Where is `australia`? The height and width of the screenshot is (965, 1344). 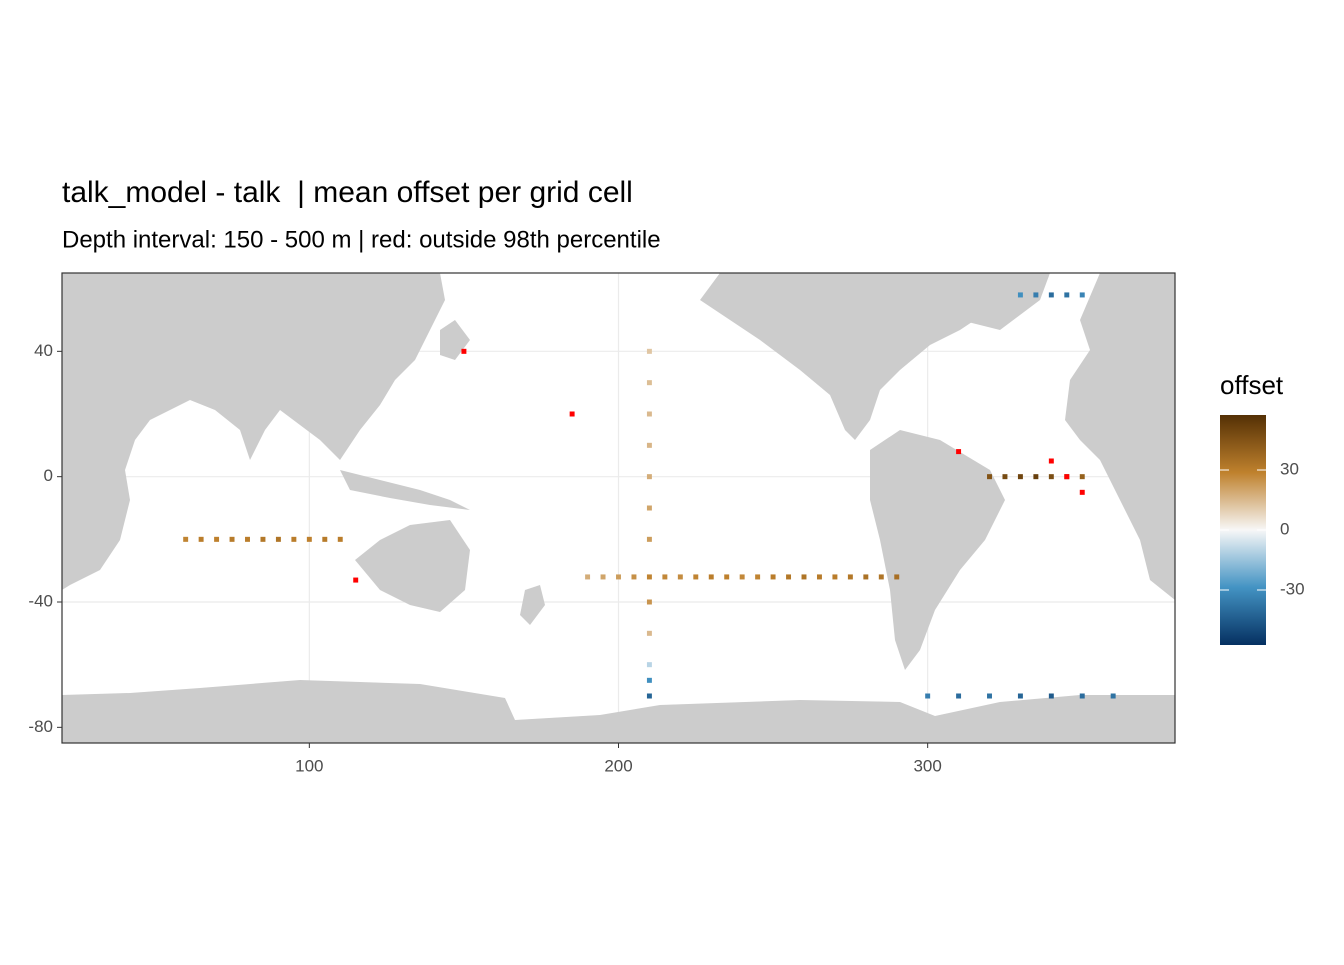 australia is located at coordinates (412, 566).